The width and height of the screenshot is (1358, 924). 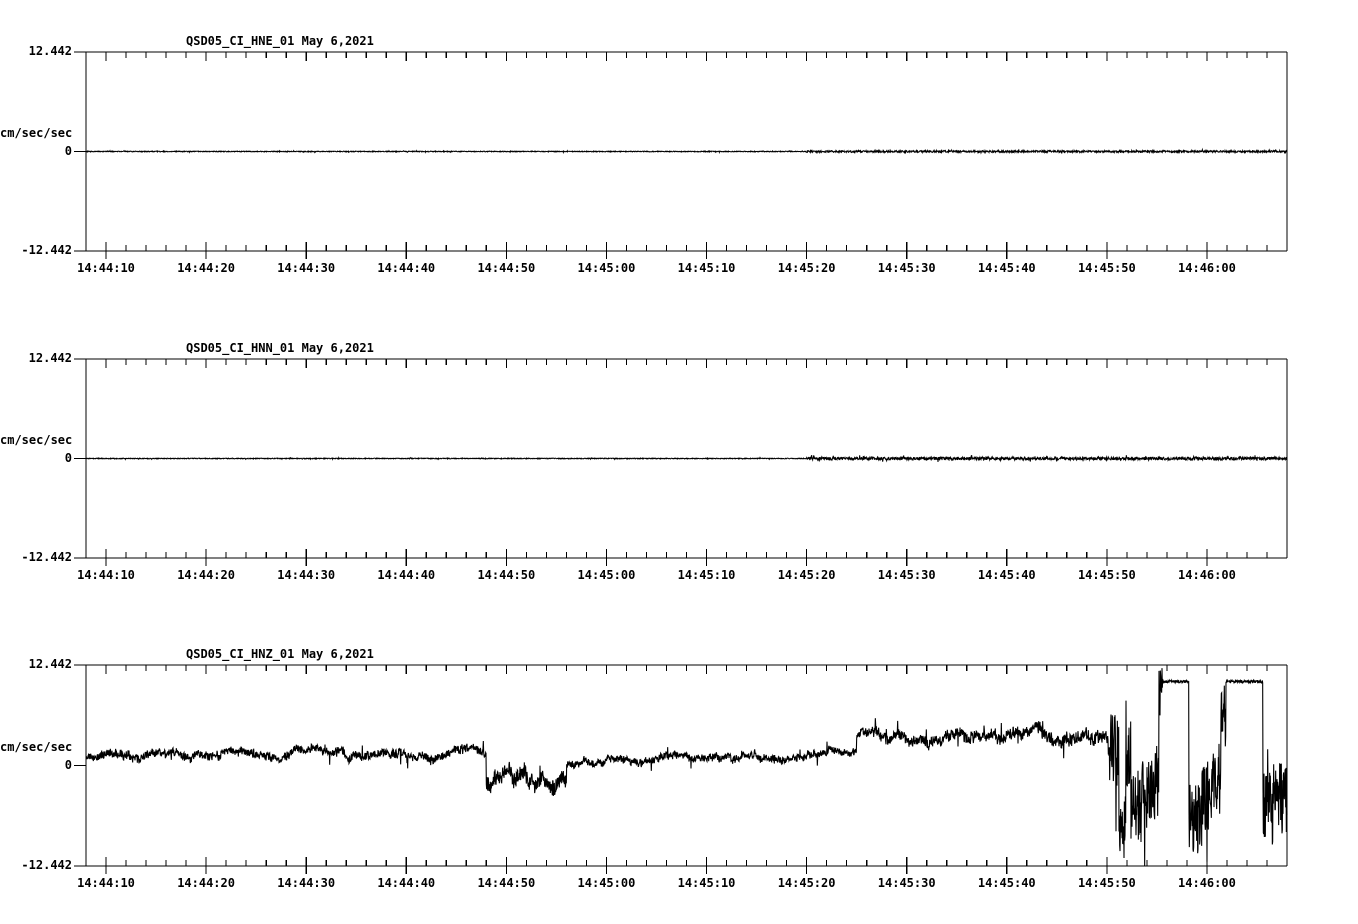 I want to click on xtick-label-11-hnz: 14:46:00, so click(x=1207, y=883).